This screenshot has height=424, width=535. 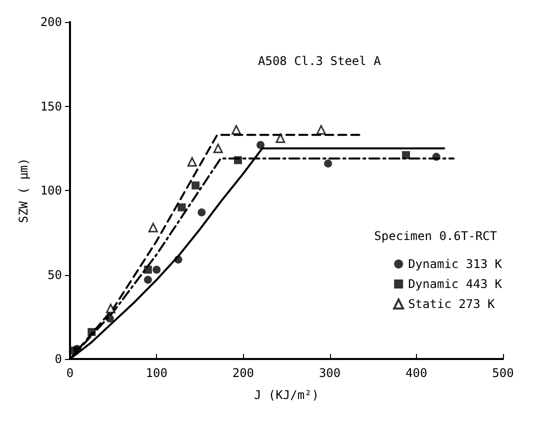 What do you see at coordinates (55, 275) in the screenshot?
I see `y-tick-label: 50` at bounding box center [55, 275].